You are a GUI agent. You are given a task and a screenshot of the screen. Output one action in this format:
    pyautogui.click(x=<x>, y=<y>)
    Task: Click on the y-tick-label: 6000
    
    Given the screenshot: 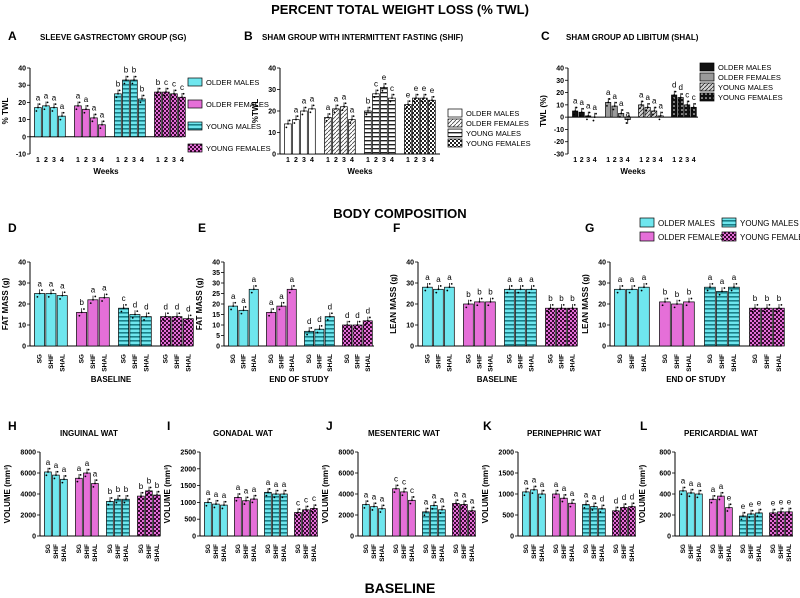 What is the action you would take?
    pyautogui.click(x=28, y=474)
    